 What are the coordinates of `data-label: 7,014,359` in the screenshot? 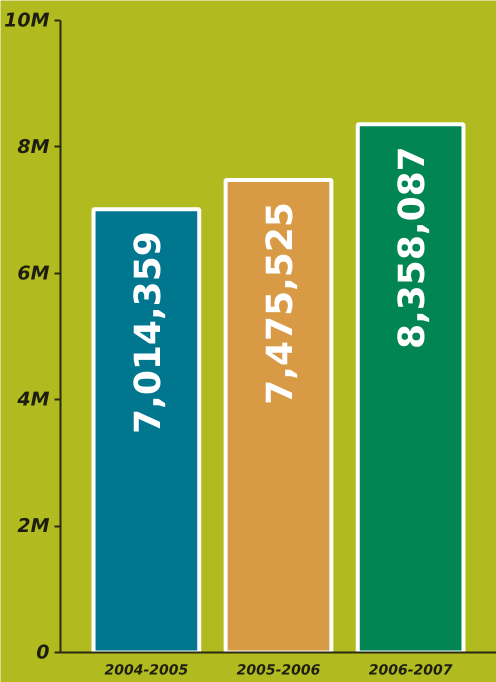 It's located at (148, 332).